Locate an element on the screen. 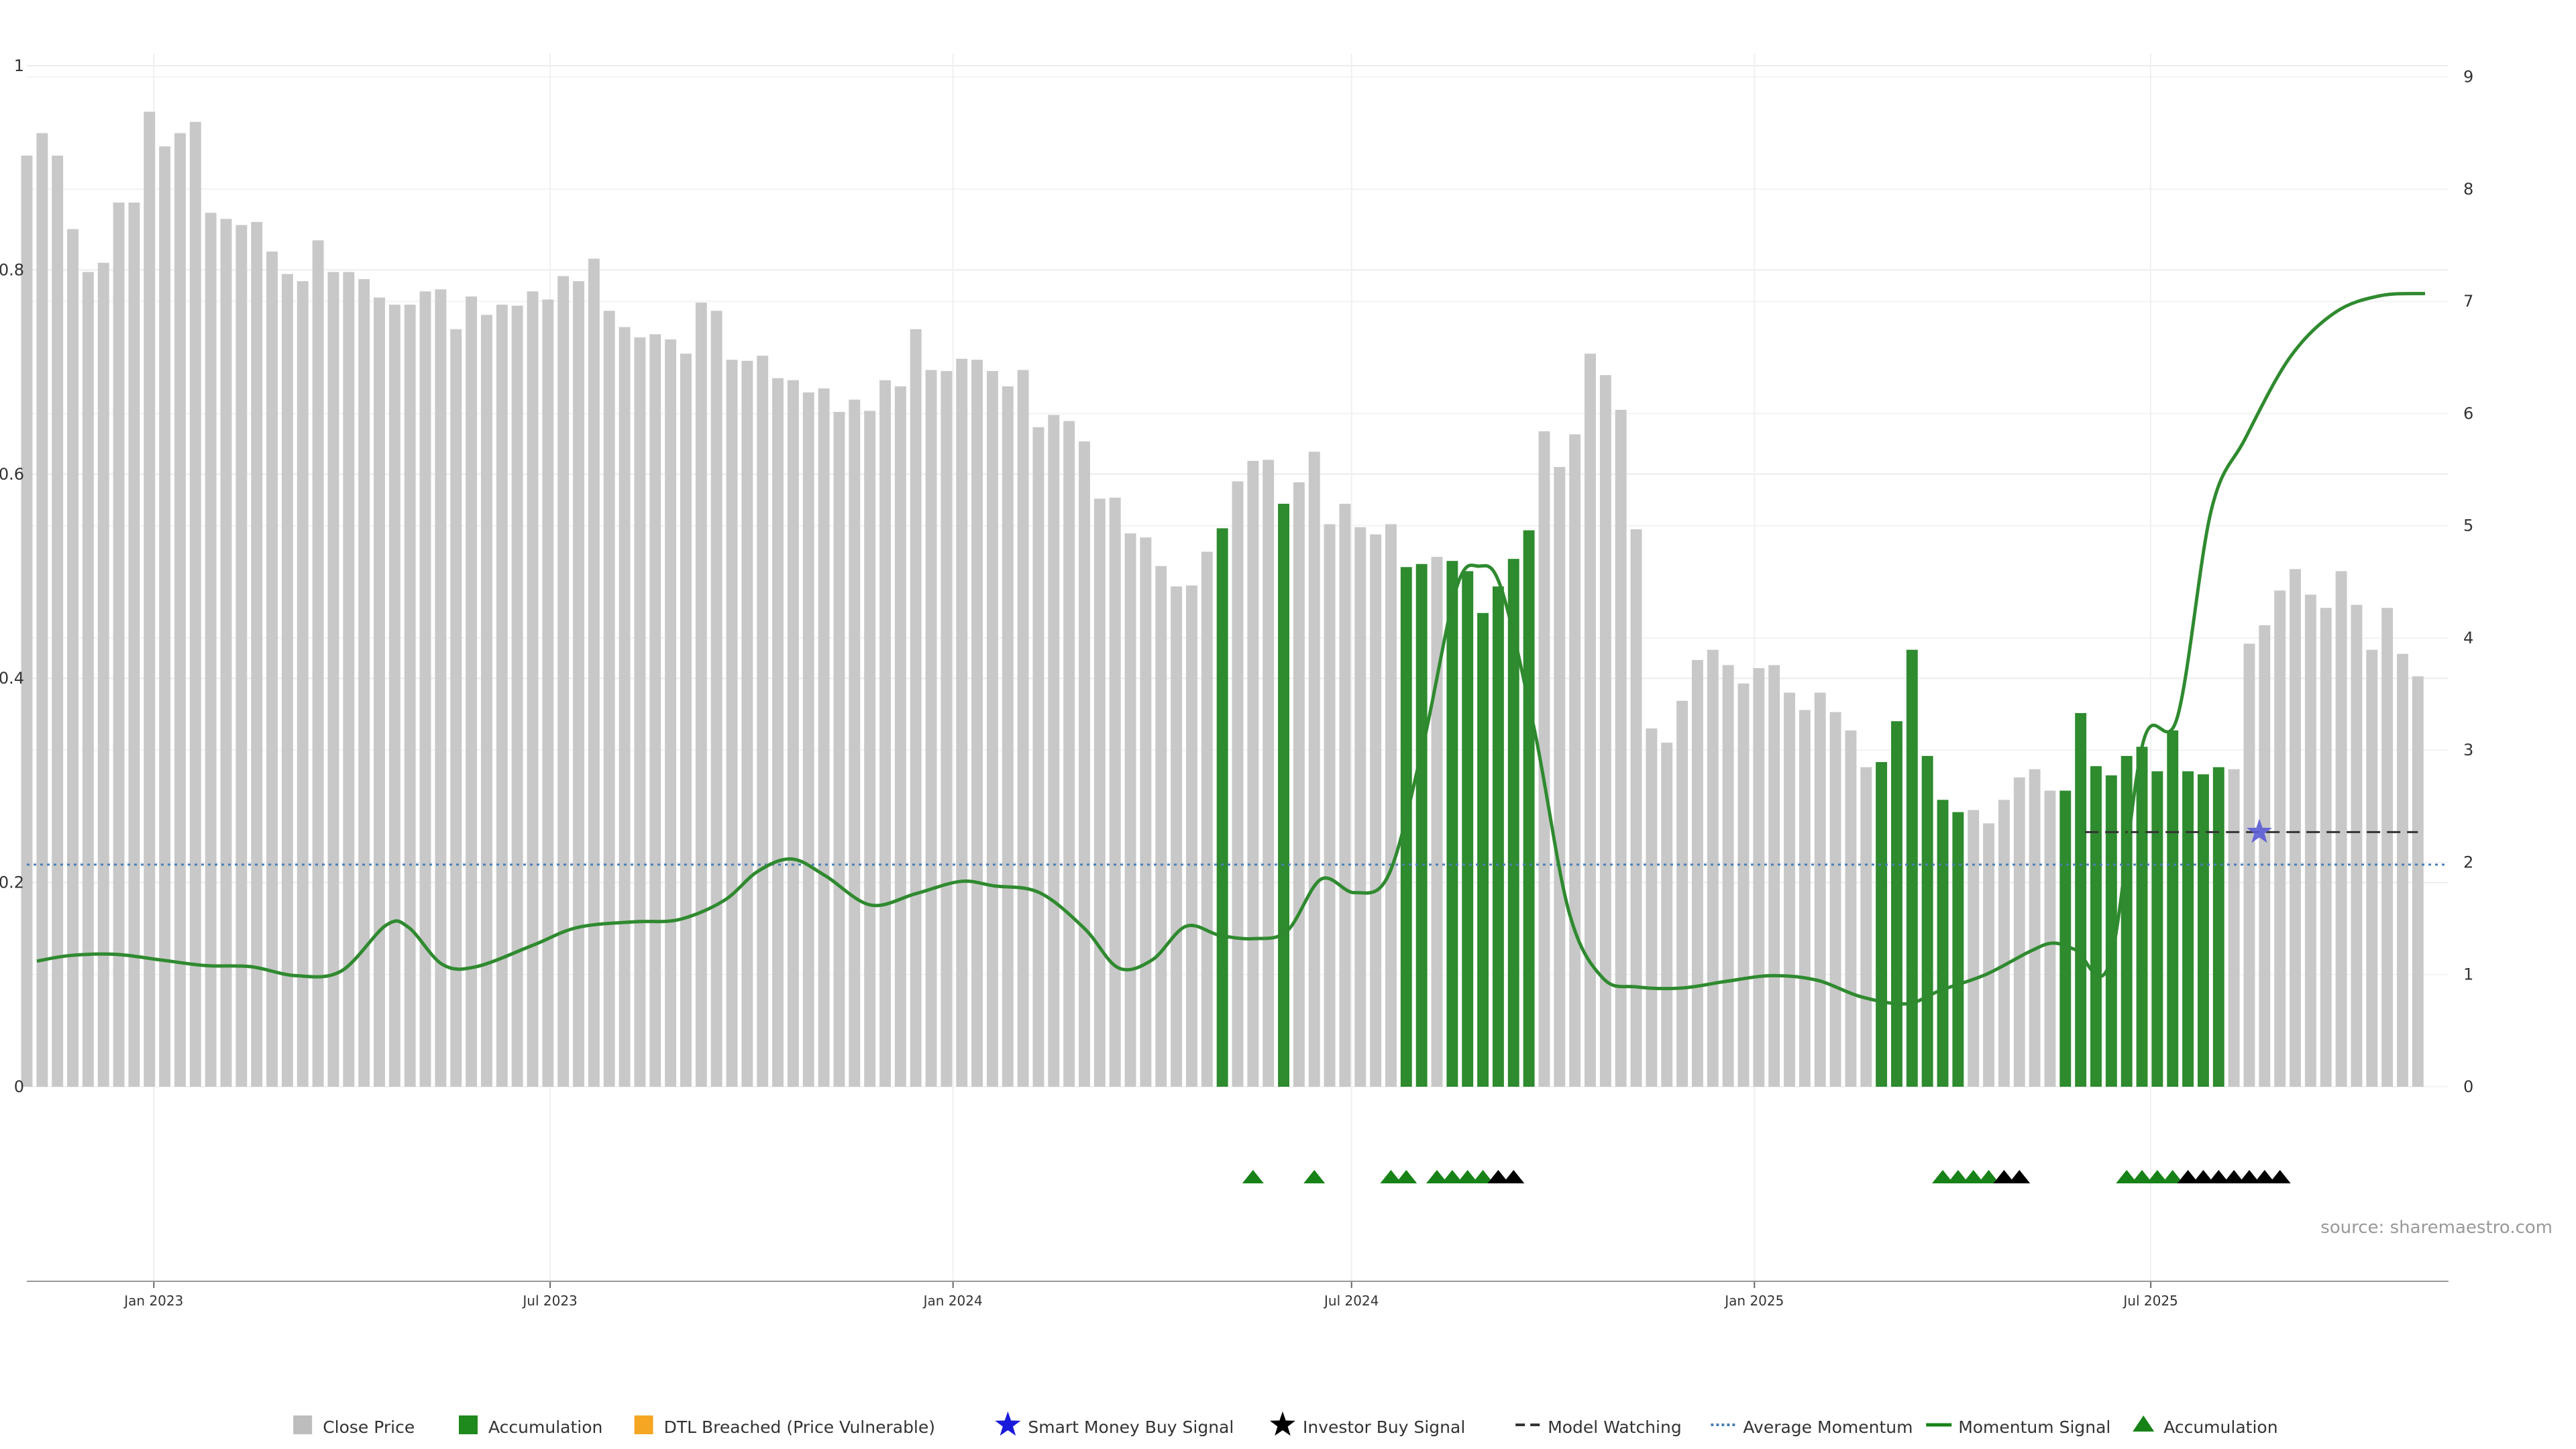  legend-label: Investor Buy Signal is located at coordinates (1384, 1427).